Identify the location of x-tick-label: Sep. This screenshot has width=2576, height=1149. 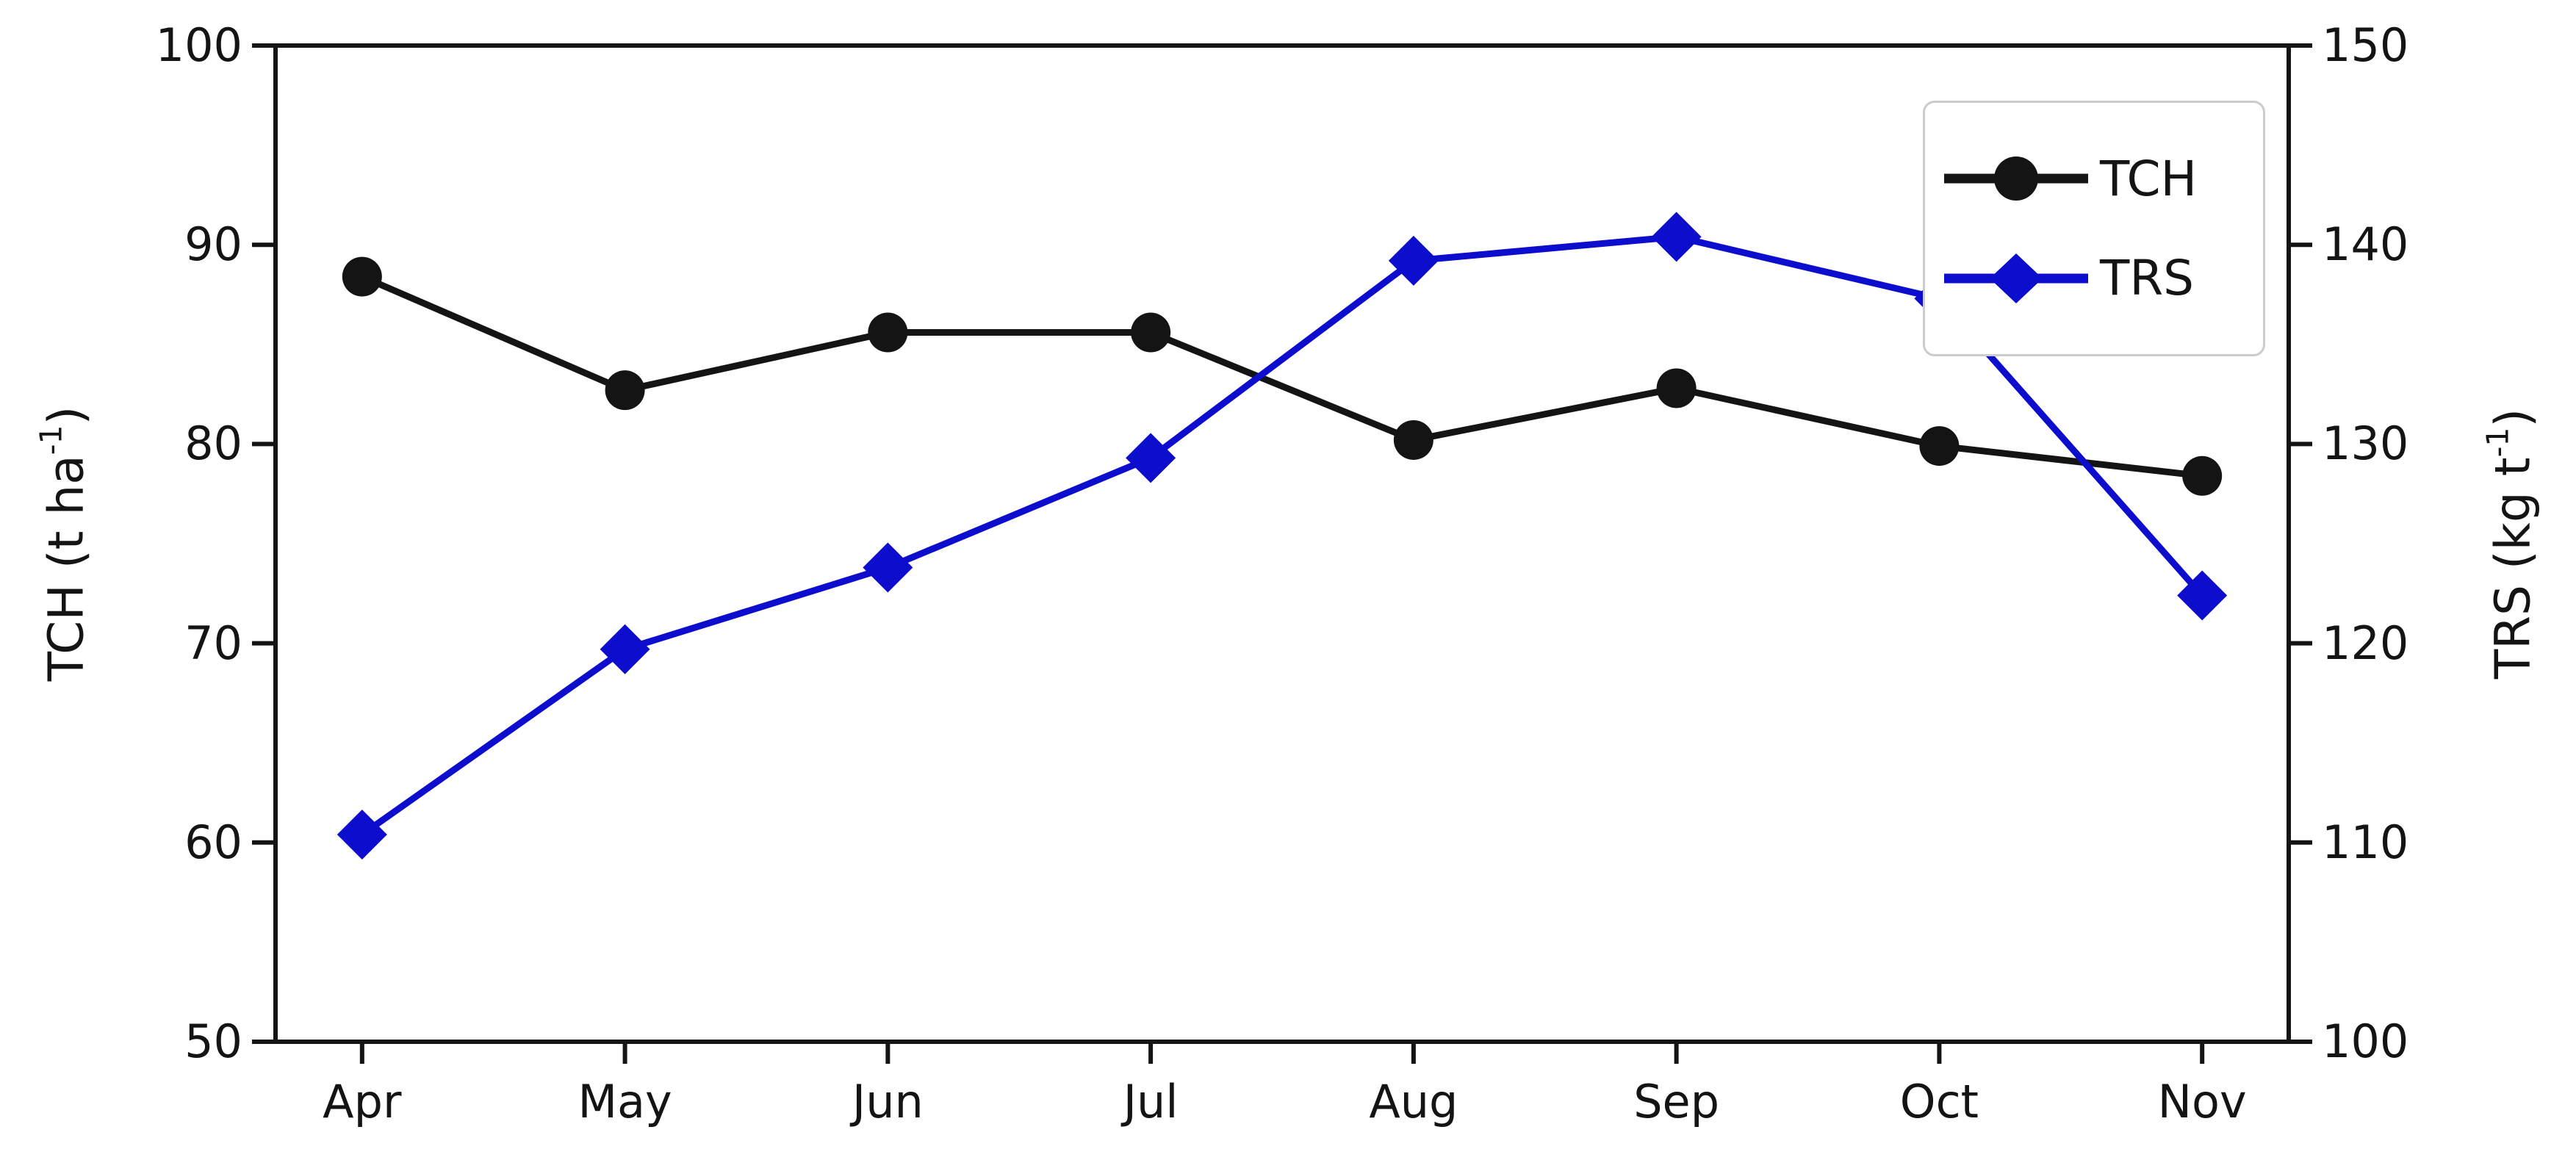
(1676, 1101).